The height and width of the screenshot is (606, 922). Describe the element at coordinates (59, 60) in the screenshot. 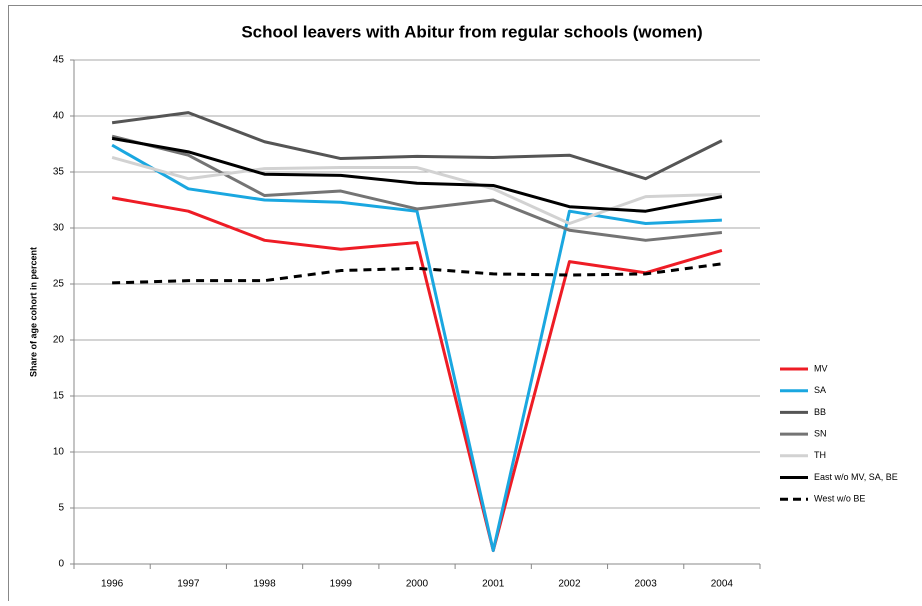

I see `y-tick-label: 45` at that location.